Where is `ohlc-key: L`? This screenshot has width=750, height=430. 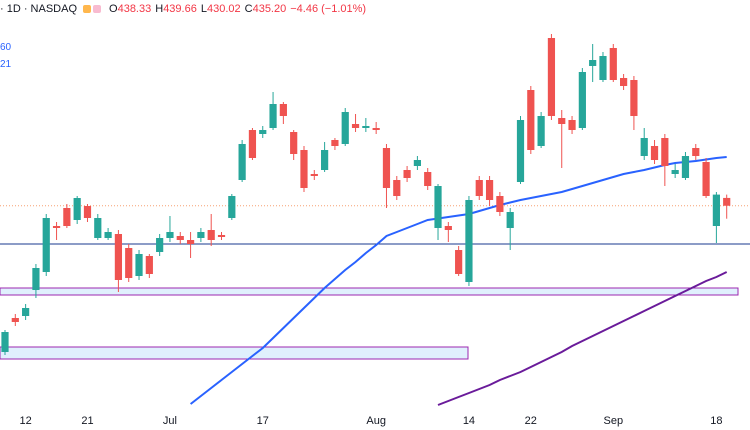 ohlc-key: L is located at coordinates (203, 9).